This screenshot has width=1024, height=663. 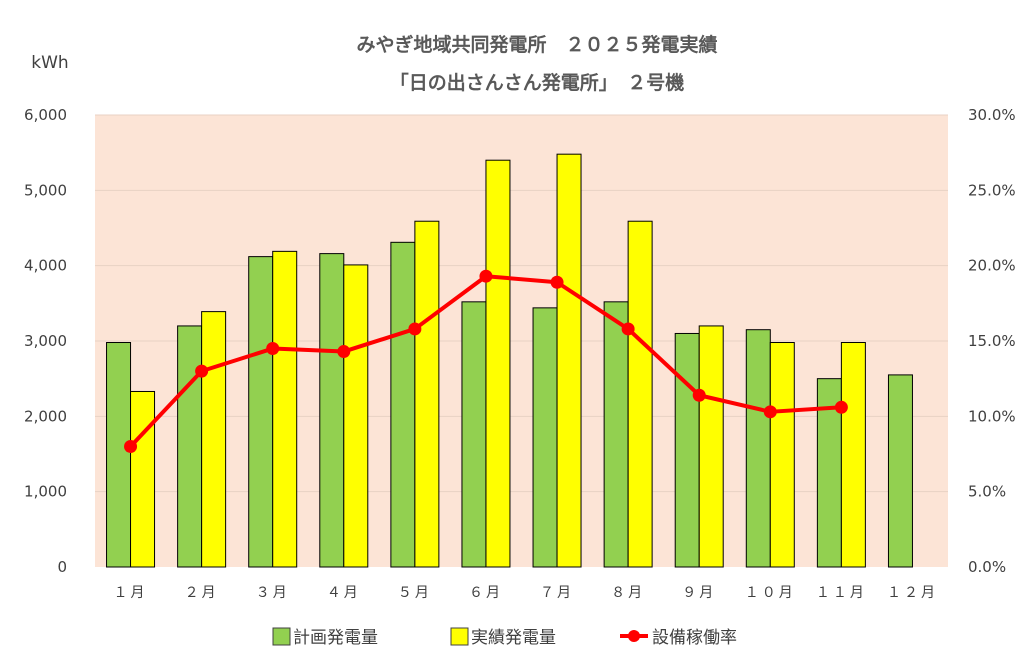 I want to click on right-axis-ticks: 0.0% 5.0% 10.0% 15.0% 20.0% 25.0% 30.0%, so click(x=992, y=341).